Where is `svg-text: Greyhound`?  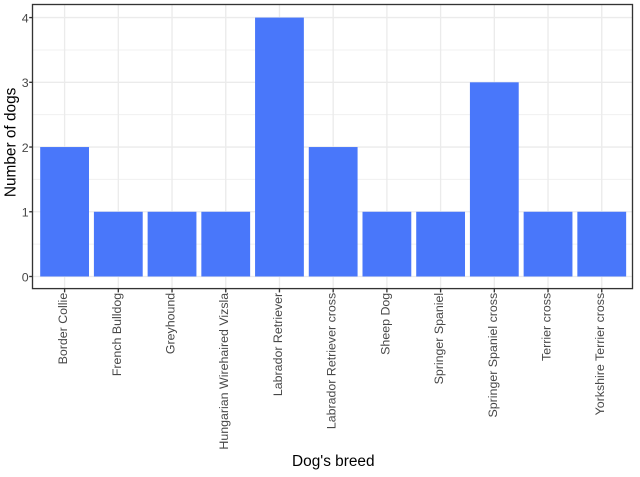
svg-text: Greyhound is located at coordinates (171, 323).